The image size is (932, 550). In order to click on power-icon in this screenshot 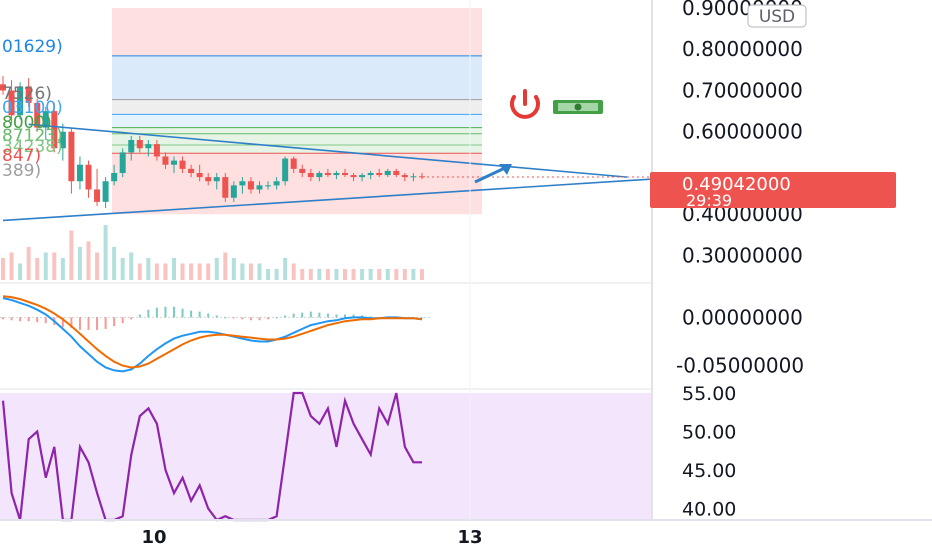, I will do `click(525, 104)`.